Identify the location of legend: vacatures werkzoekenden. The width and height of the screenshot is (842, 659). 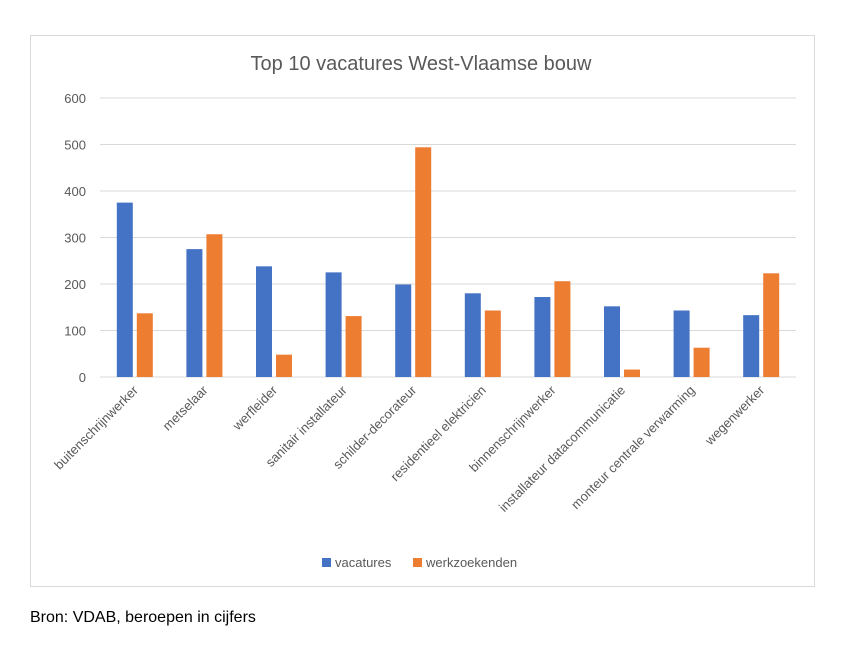
(419, 562).